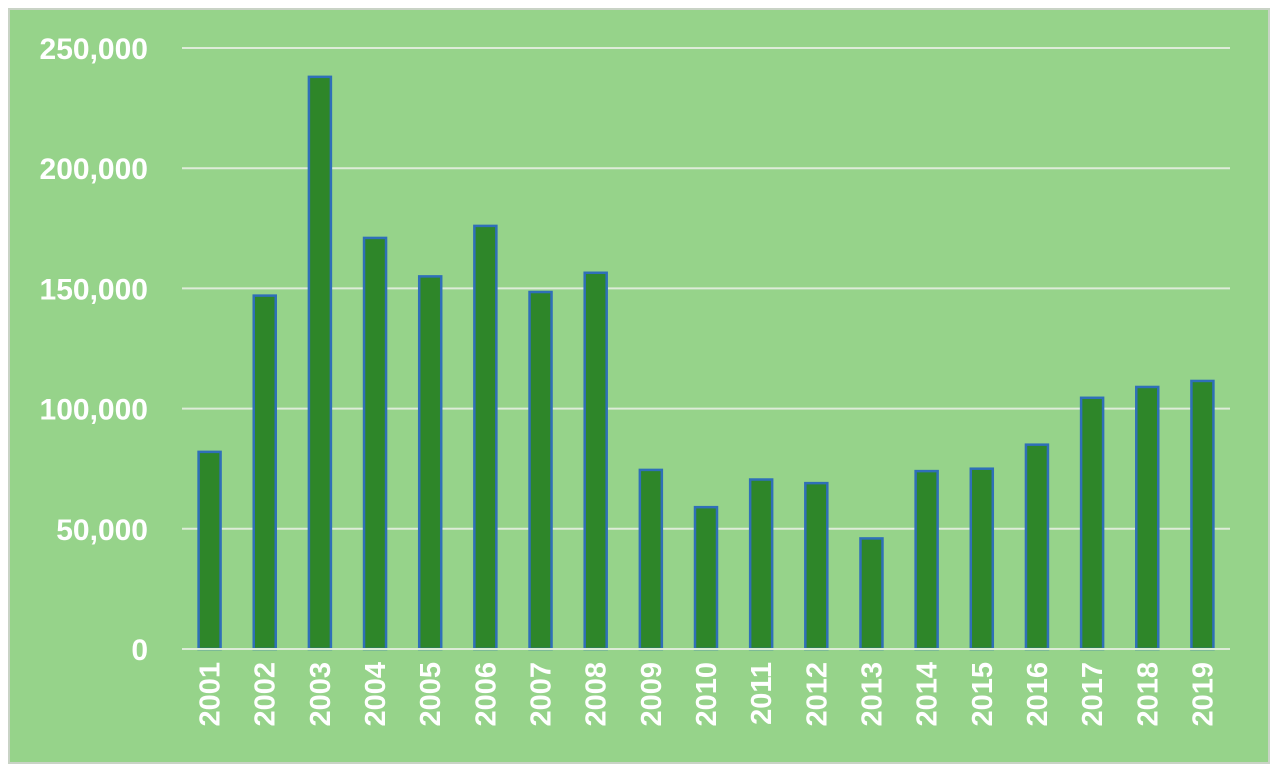 This screenshot has height=774, width=1280. What do you see at coordinates (321, 694) in the screenshot?
I see `x-tick-label: 2003` at bounding box center [321, 694].